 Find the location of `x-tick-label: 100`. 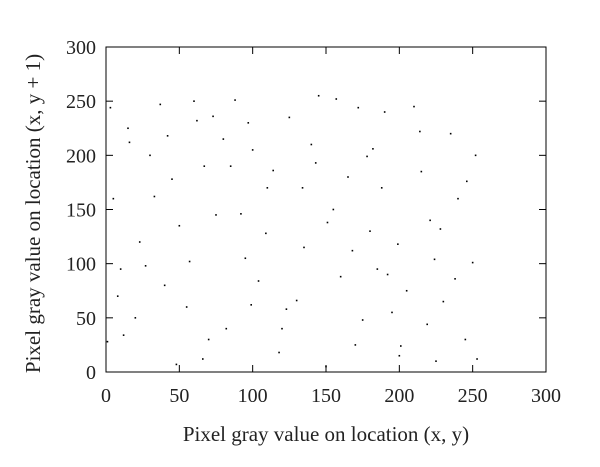

x-tick-label: 100 is located at coordinates (253, 396).